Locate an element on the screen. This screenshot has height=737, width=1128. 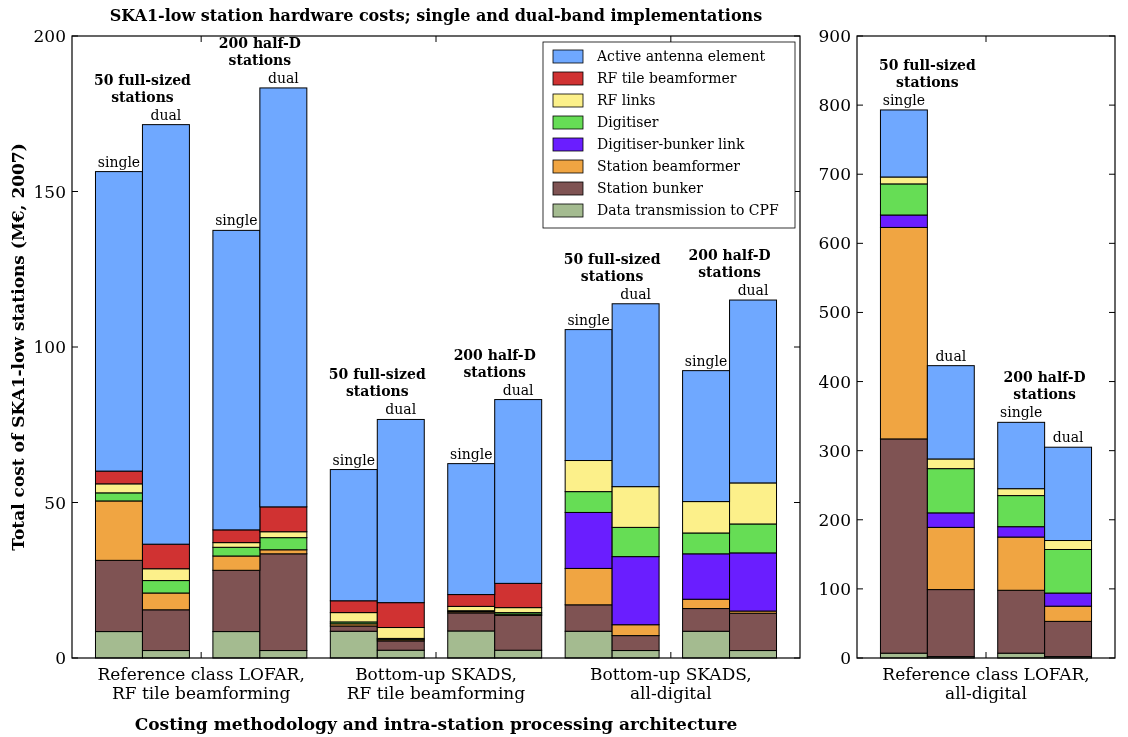
text: Bottom-up SKADS, RF tile beamforming is located at coordinates (436, 683).